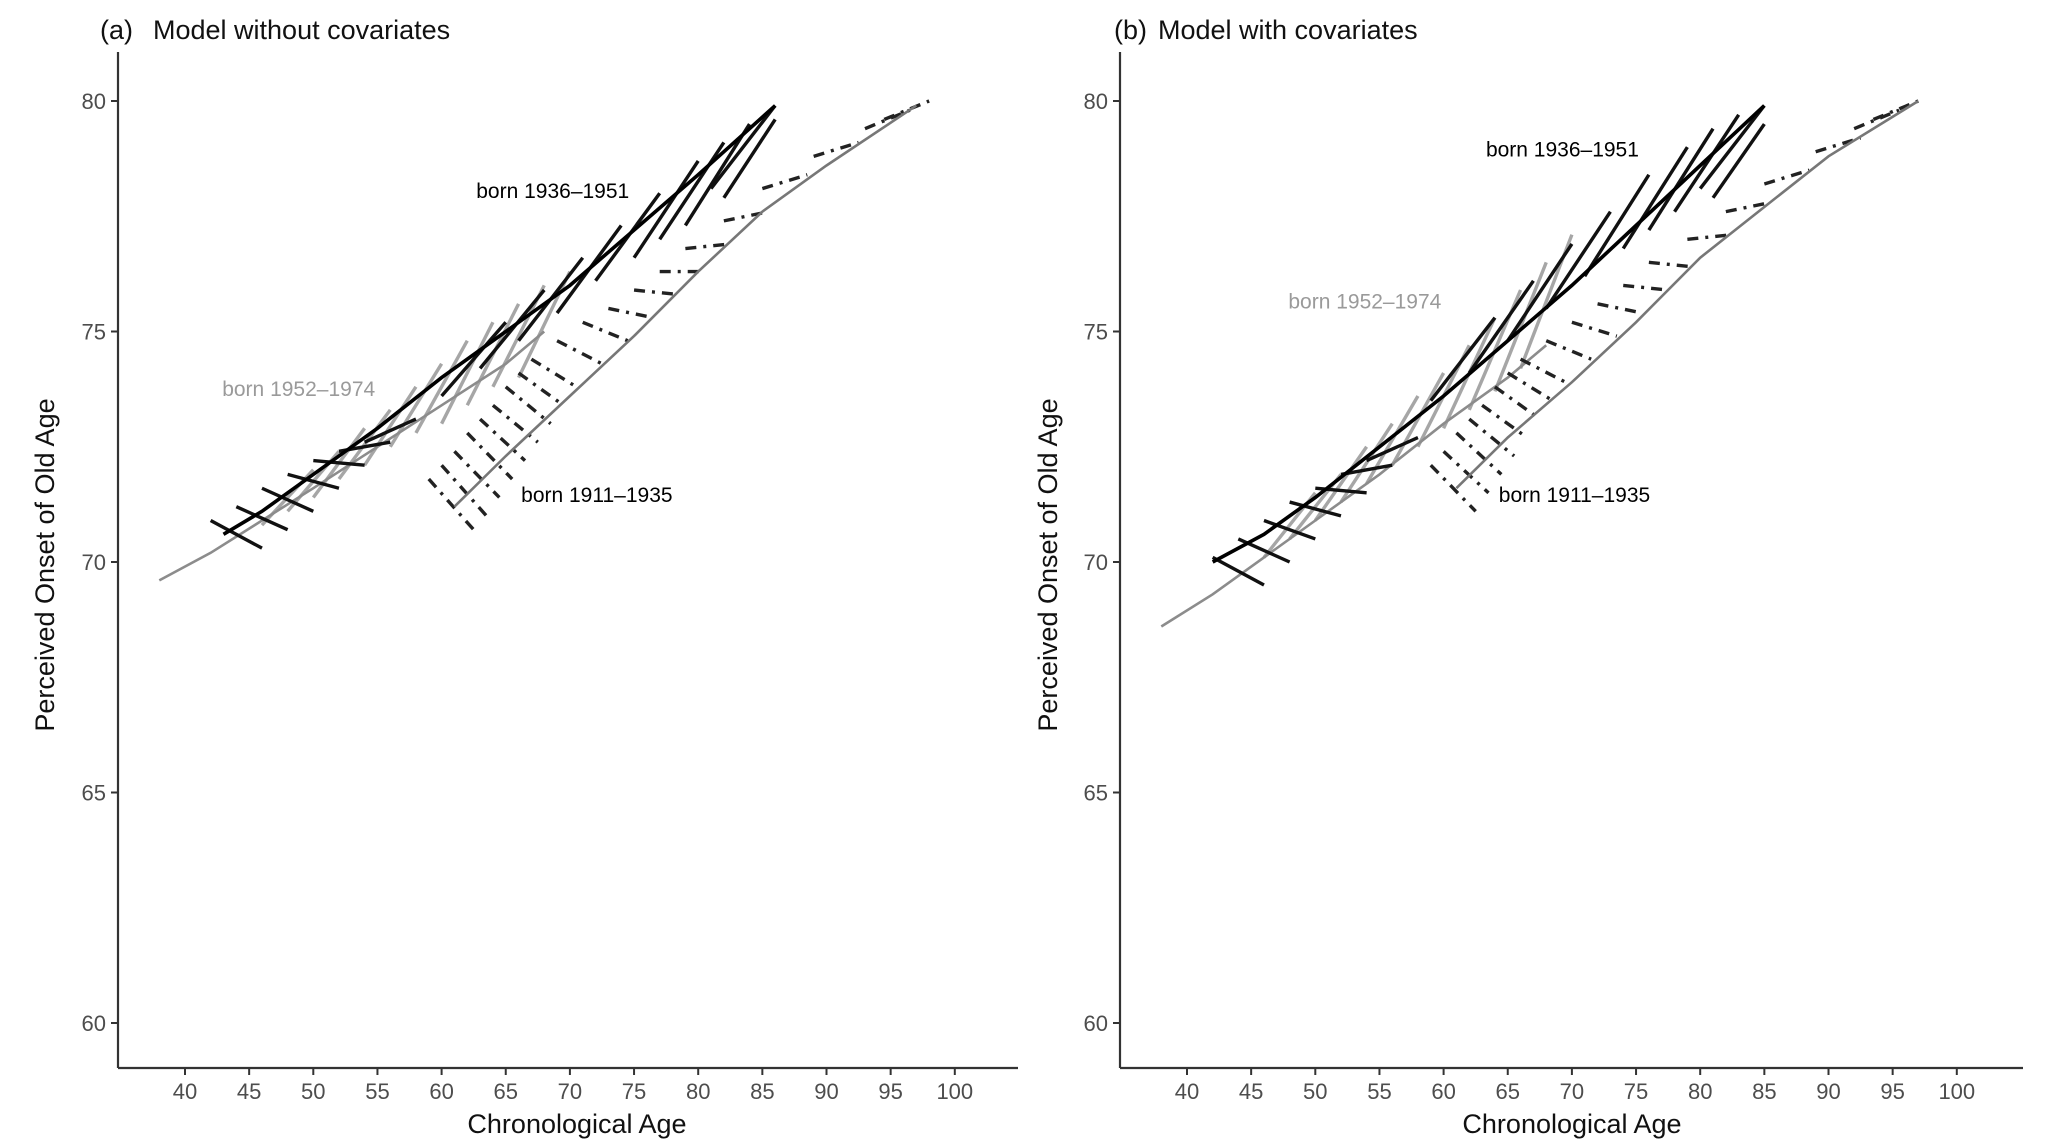  What do you see at coordinates (1443, 1091) in the screenshot?
I see `x-tick-label: 60` at bounding box center [1443, 1091].